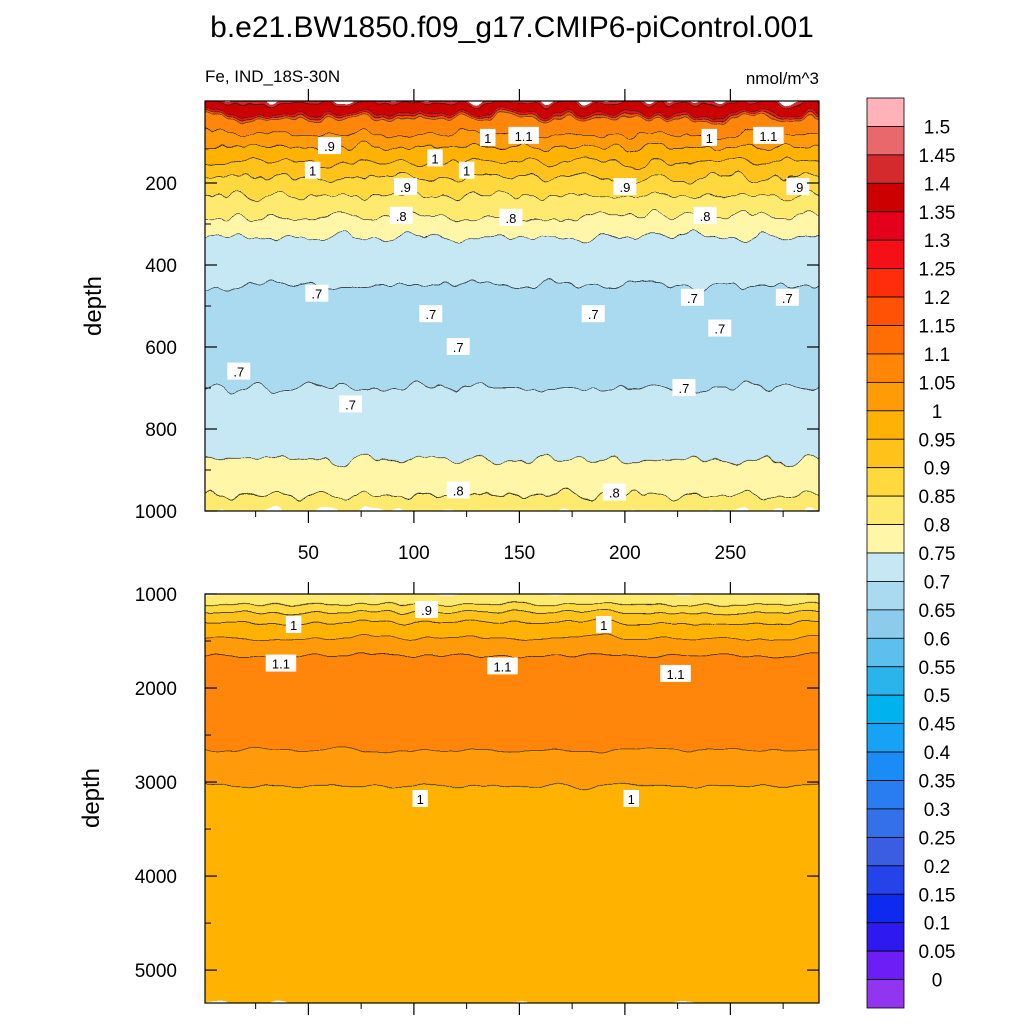 This screenshot has height=1024, width=1024. I want to click on colorbar-label: 1.4, so click(937, 184).